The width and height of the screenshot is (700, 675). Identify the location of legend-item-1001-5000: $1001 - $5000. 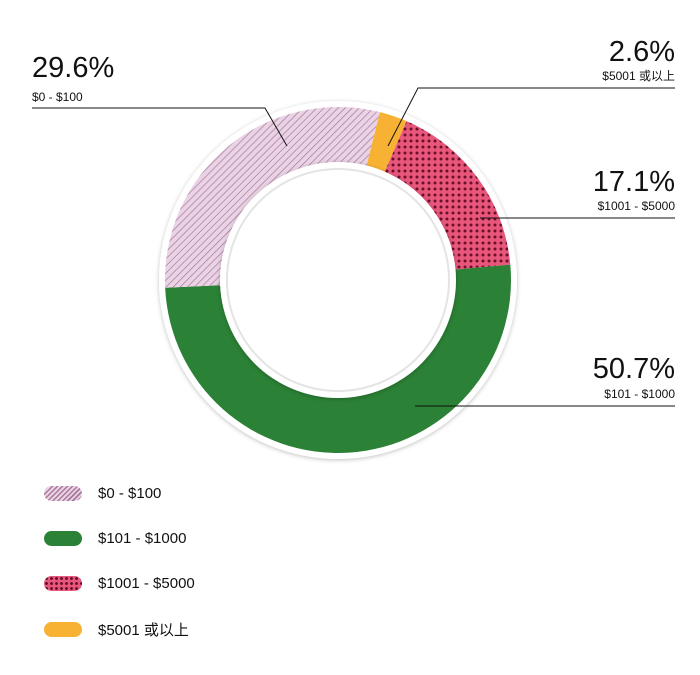
(119, 583).